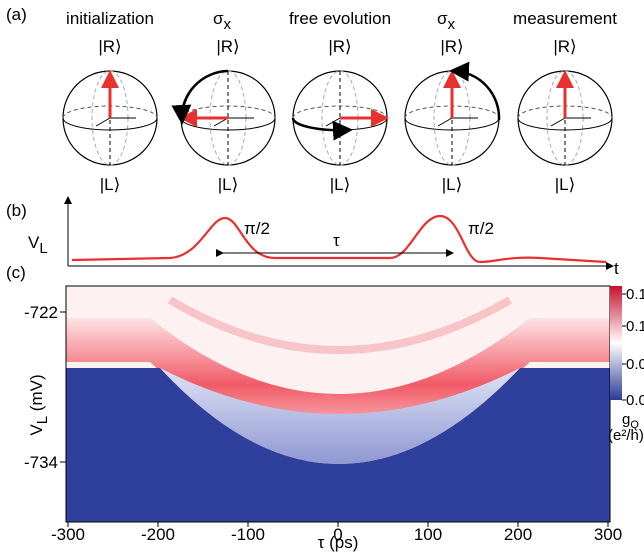 This screenshot has height=552, width=644. I want to click on x-tick-label: -300, so click(68, 534).